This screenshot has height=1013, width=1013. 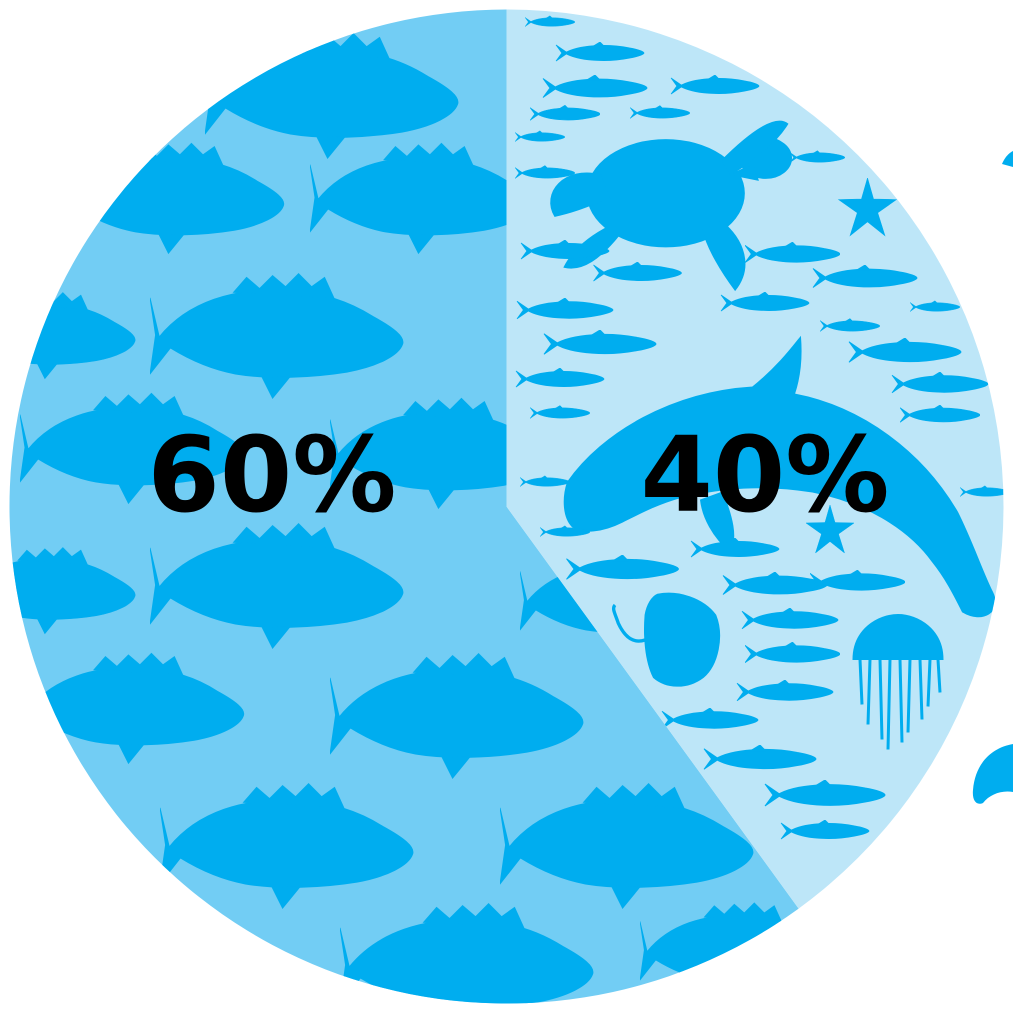 I want to click on edge-silhouettes, so click(x=992, y=477).